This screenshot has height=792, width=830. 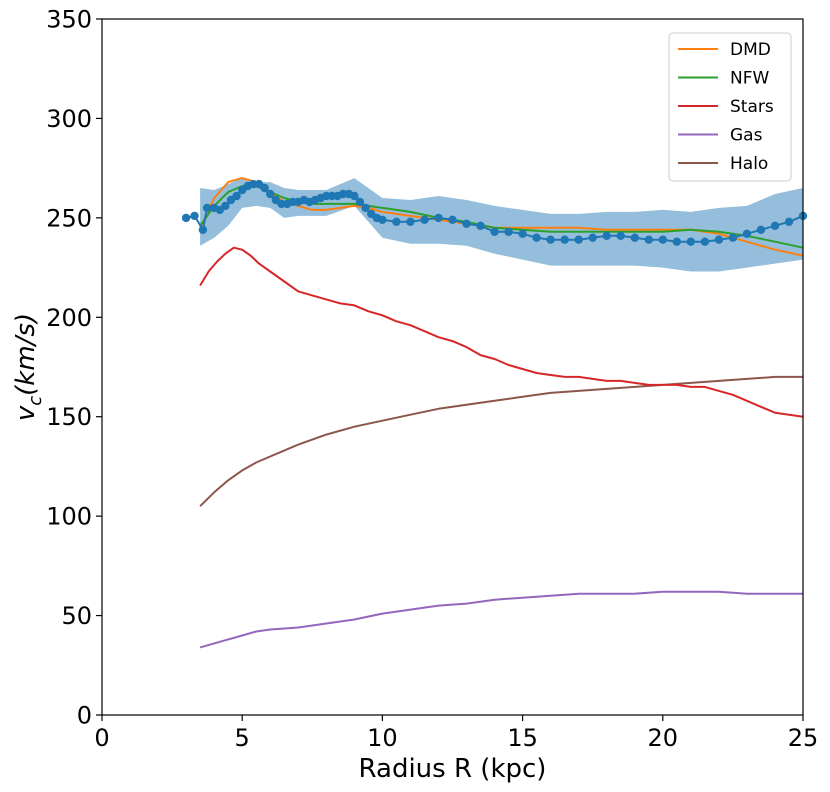 I want to click on series-line-halo, so click(x=501, y=441).